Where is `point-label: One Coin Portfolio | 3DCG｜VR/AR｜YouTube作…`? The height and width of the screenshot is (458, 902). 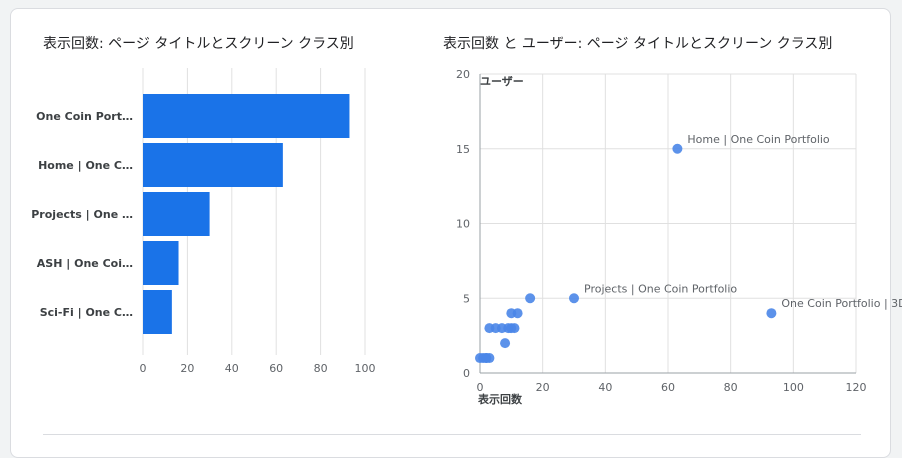
point-label: One Coin Portfolio | 3DCG｜VR/AR｜YouTube作… is located at coordinates (841, 303).